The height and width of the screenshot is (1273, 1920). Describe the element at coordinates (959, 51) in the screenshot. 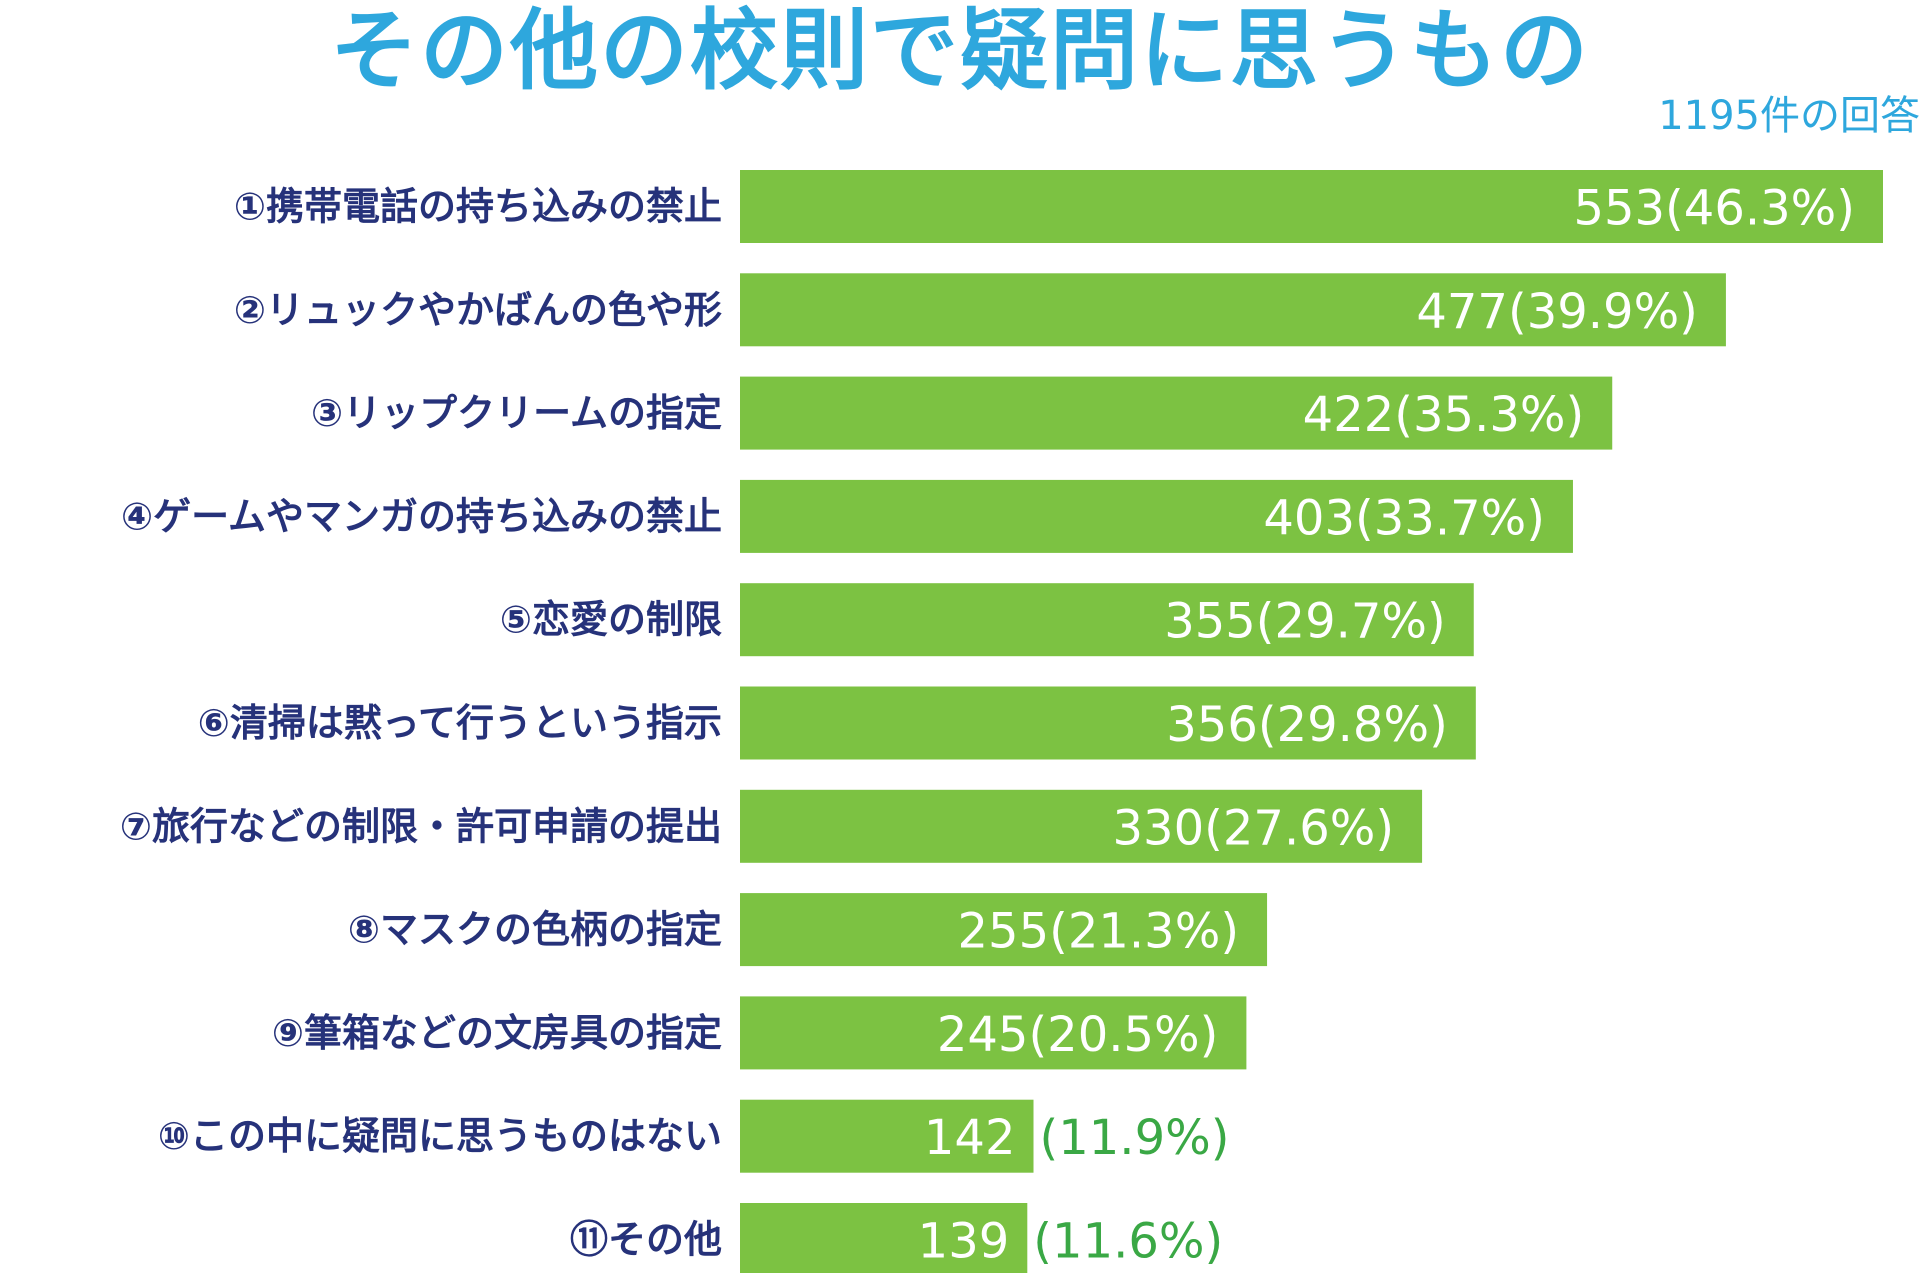

I see `chart-title: その他の校則で疑問に思うもの` at that location.